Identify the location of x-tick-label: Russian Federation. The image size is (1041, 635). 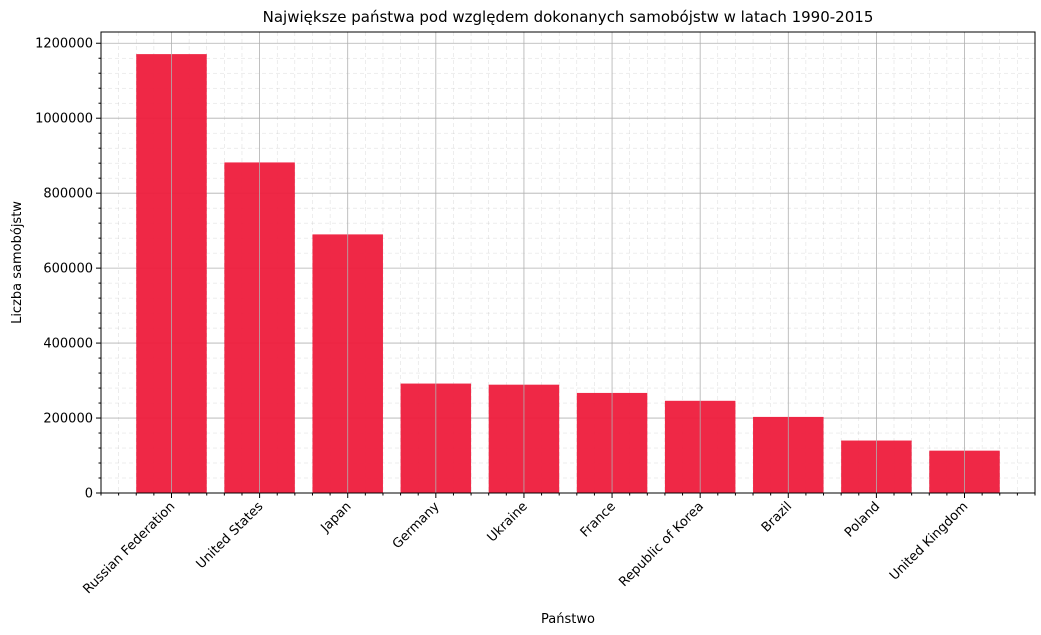
(129, 548).